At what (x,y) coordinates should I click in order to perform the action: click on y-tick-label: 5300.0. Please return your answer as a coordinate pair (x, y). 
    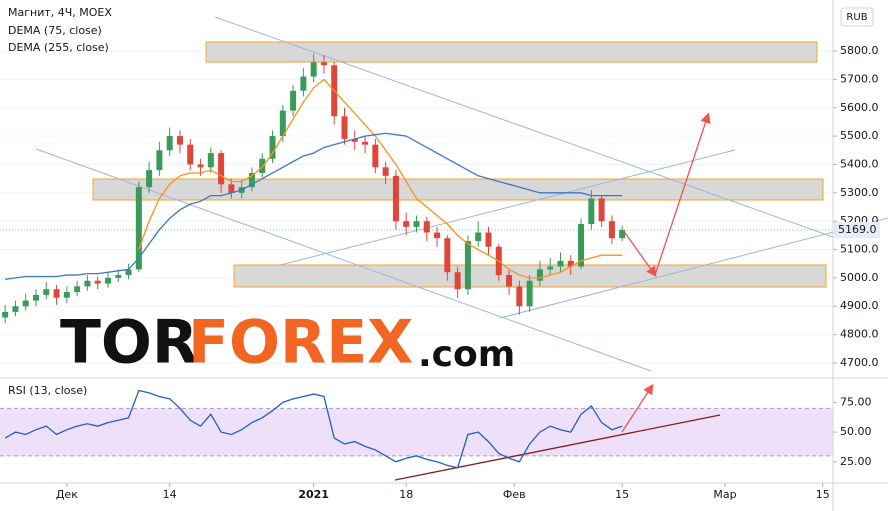
    Looking at the image, I should click on (859, 192).